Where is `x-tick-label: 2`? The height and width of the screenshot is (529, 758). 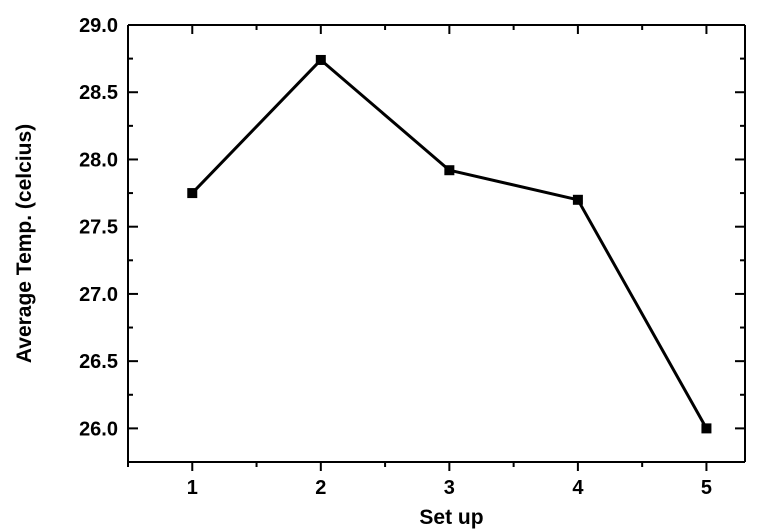
x-tick-label: 2 is located at coordinates (320, 488).